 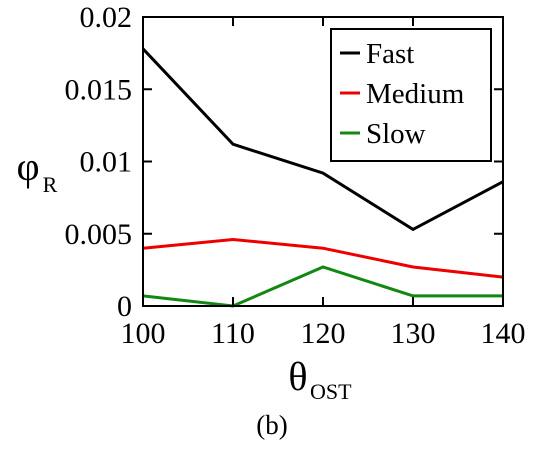 I want to click on y-axis-title: φ R, so click(x=36, y=170).